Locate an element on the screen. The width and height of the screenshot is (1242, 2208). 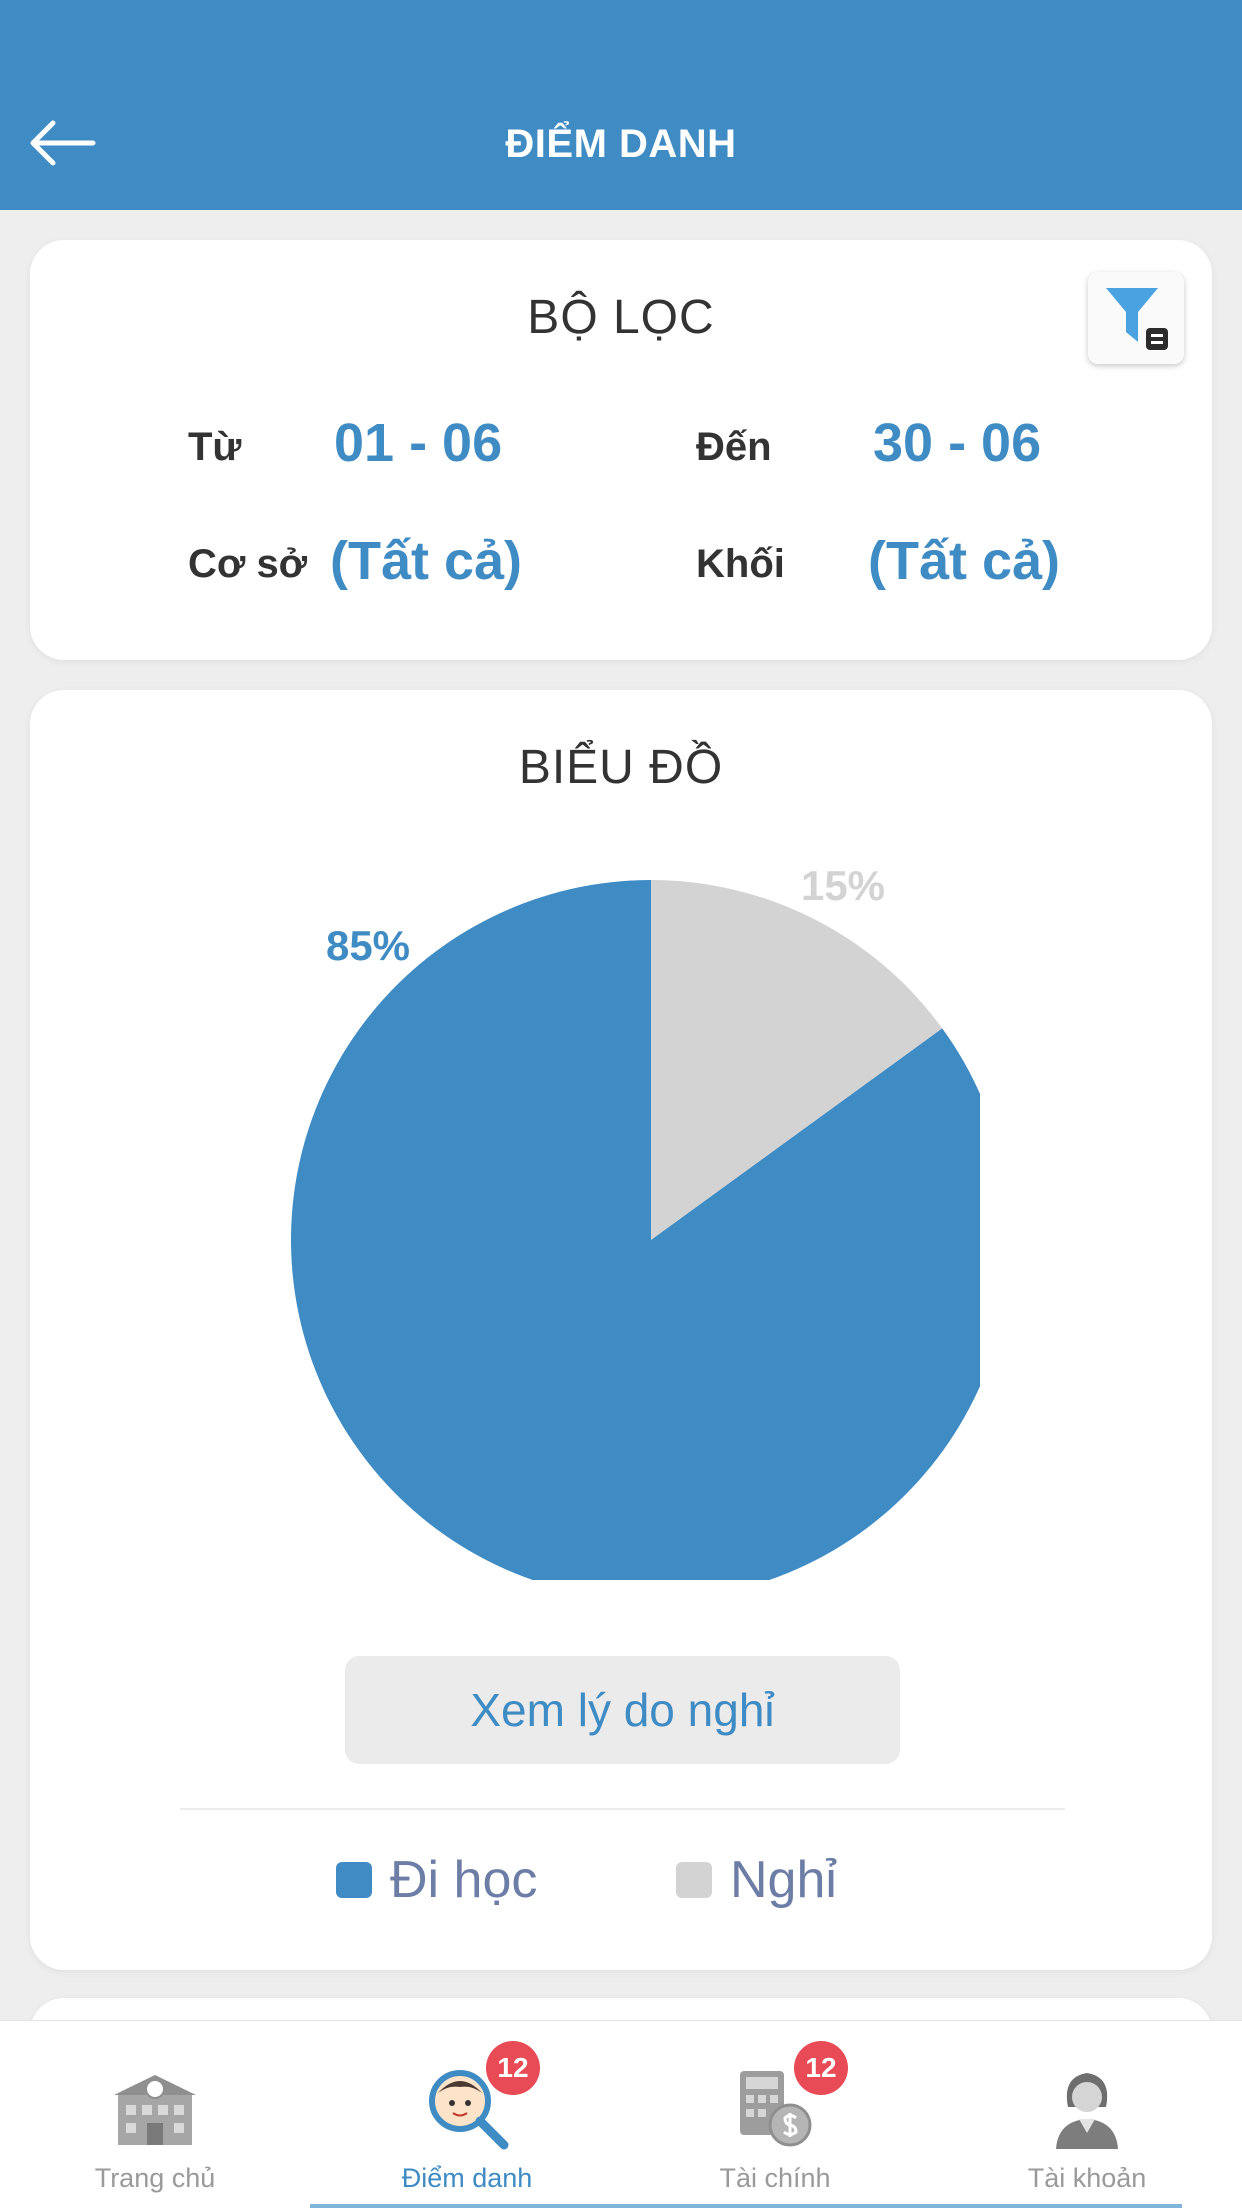
from-label: Từ is located at coordinates (215, 447).